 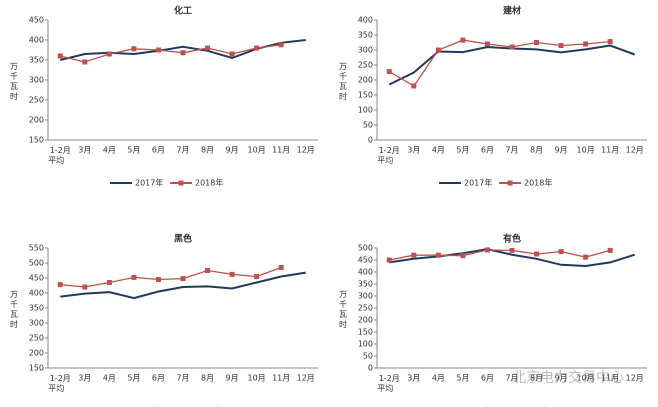 I want to click on legend-label: 2018年, so click(x=209, y=406).